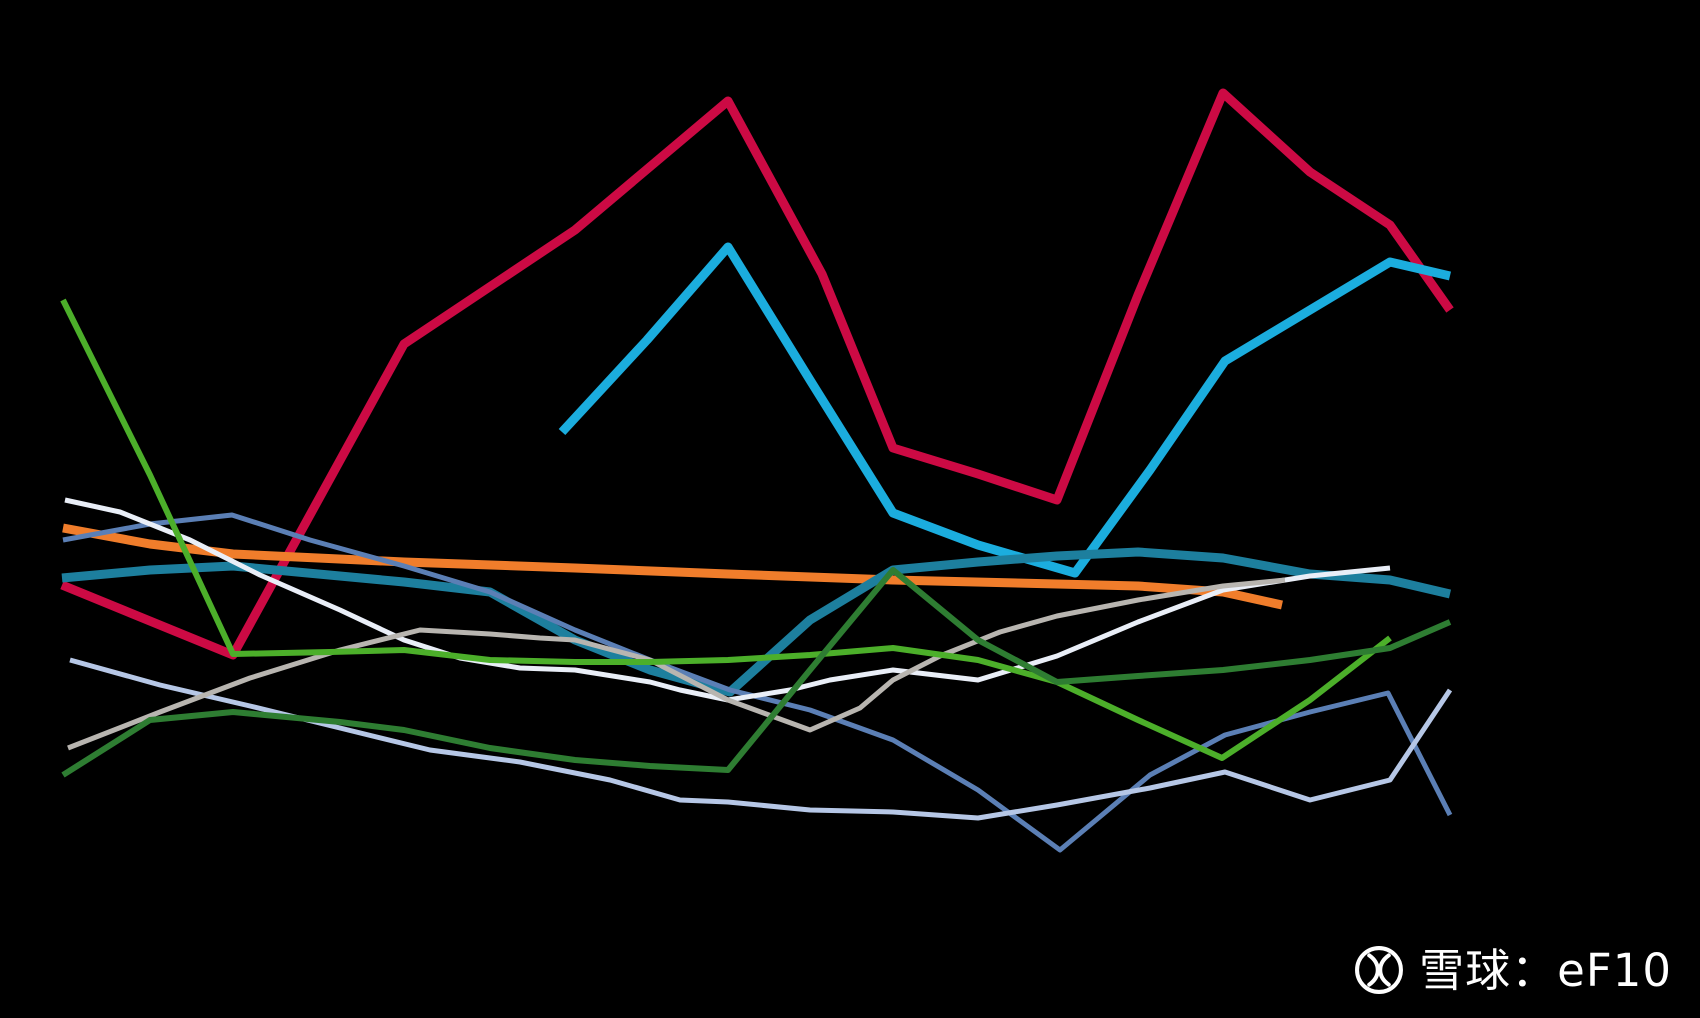 Image resolution: width=1700 pixels, height=1018 pixels. I want to click on series-line-pale-blue-series, so click(761, 739).